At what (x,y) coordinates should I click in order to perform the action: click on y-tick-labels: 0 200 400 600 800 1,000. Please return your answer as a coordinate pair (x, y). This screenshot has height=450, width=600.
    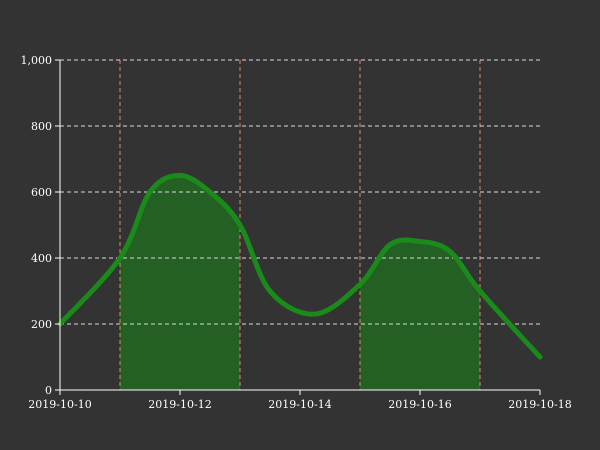
    Looking at the image, I should click on (40, 225).